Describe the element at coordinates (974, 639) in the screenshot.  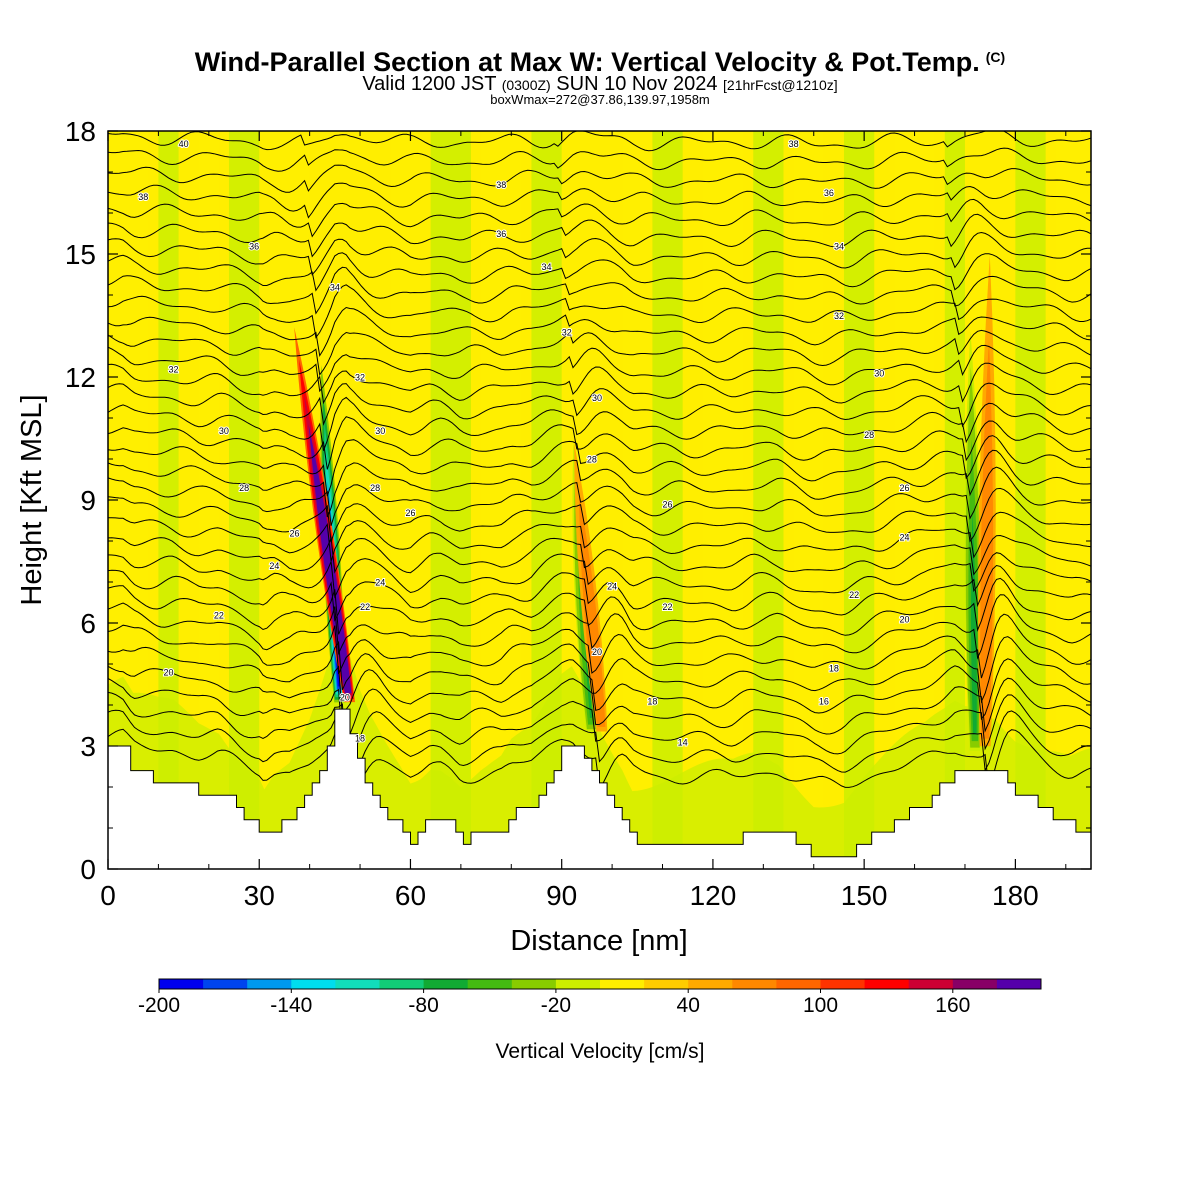
I see `downdraft-core` at that location.